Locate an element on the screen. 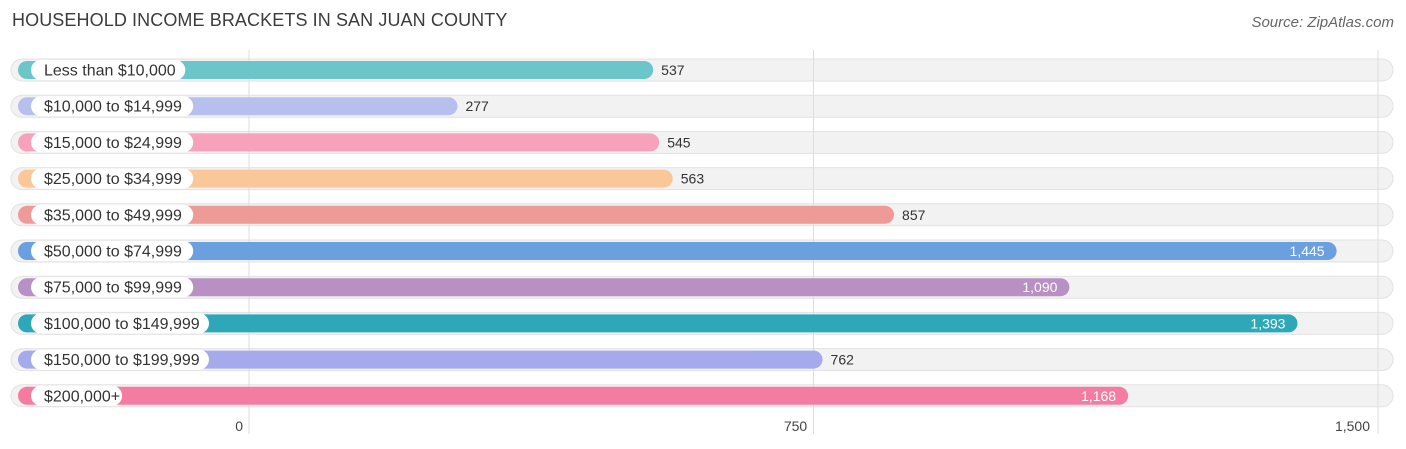 The image size is (1406, 449). x-tick-label: 1,500 is located at coordinates (1352, 426).